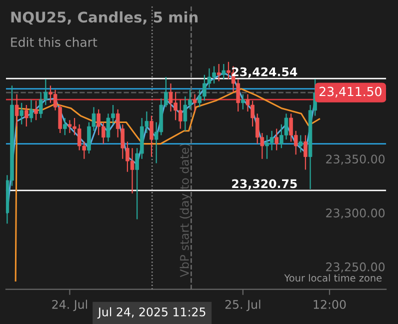  Describe the element at coordinates (330, 304) in the screenshot. I see `x-tick-label: 12:00` at that location.